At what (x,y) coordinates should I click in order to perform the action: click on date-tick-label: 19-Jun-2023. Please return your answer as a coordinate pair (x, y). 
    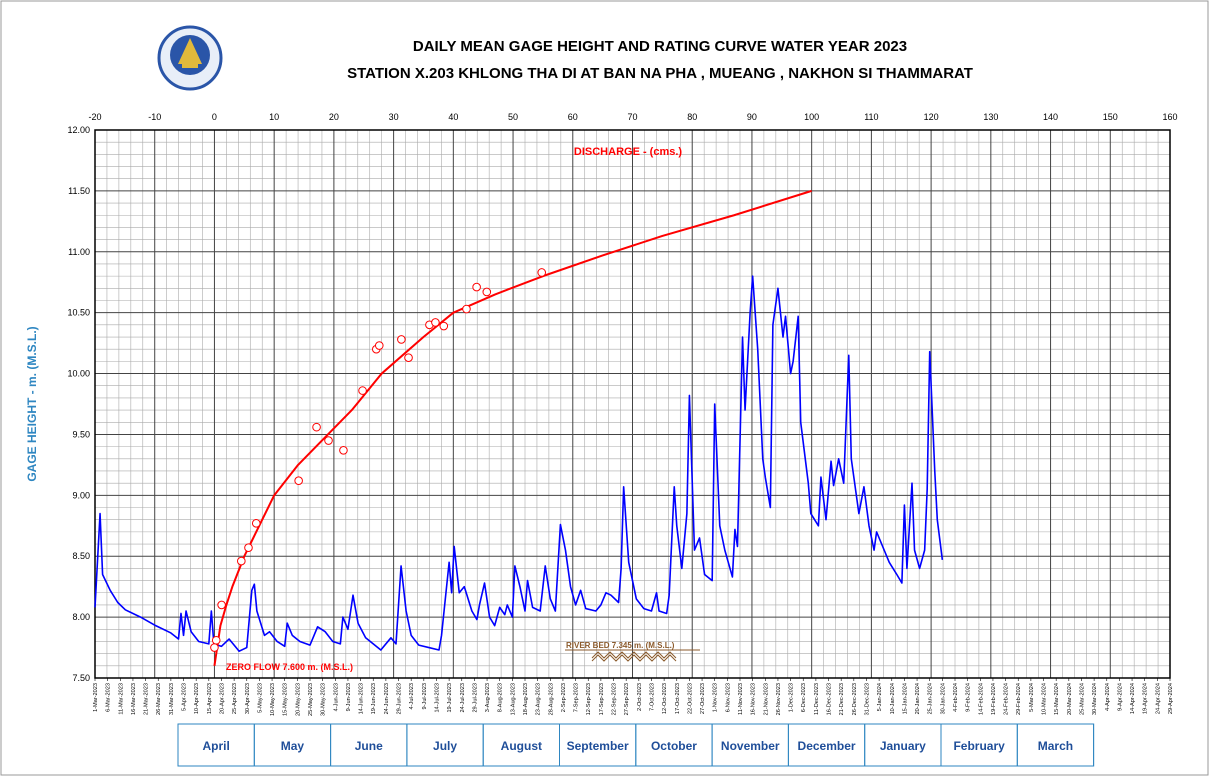
    Looking at the image, I should click on (374, 698).